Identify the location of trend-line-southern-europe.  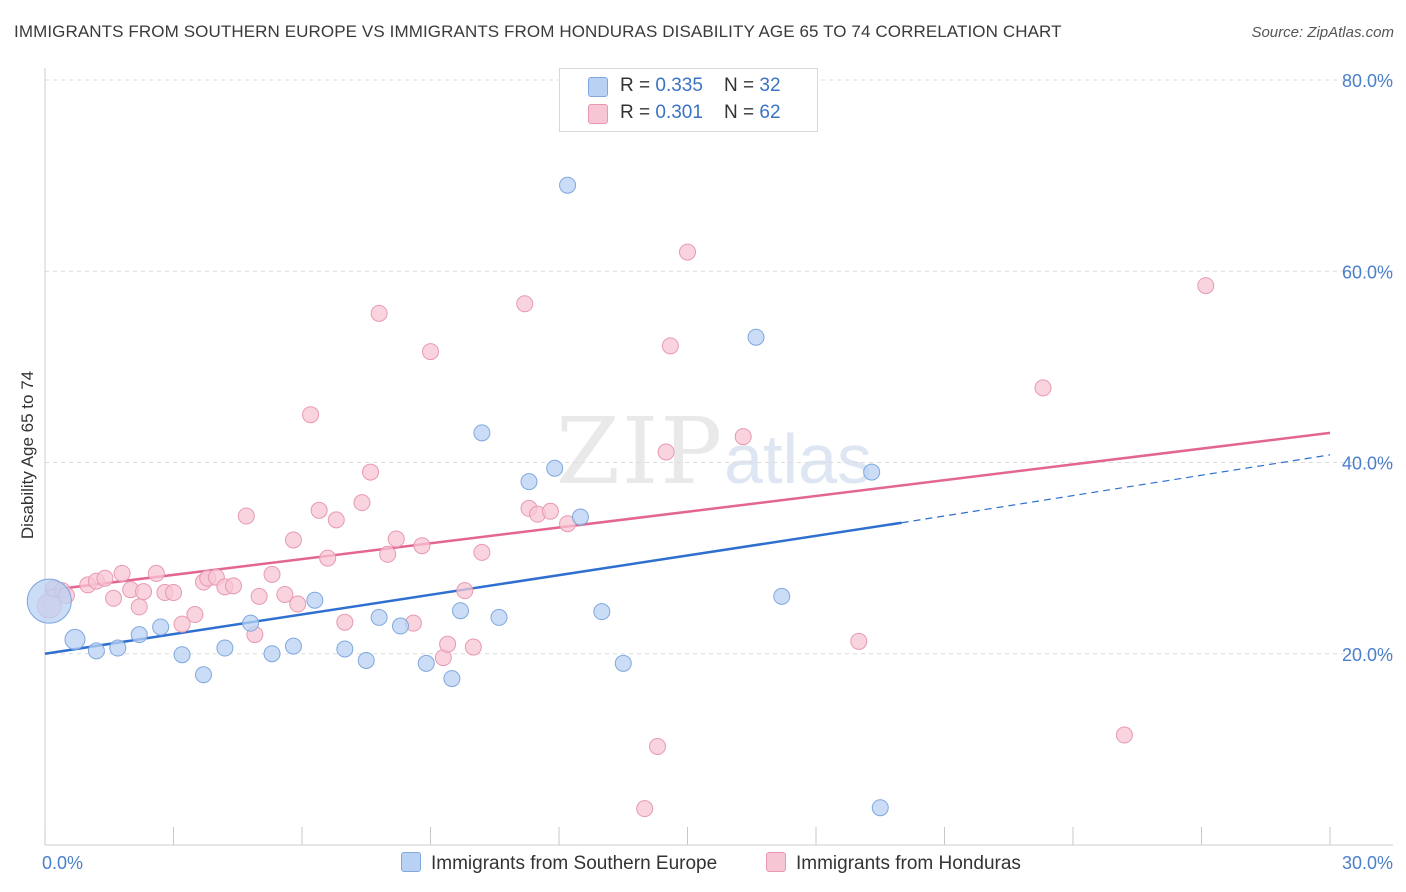
(473, 588).